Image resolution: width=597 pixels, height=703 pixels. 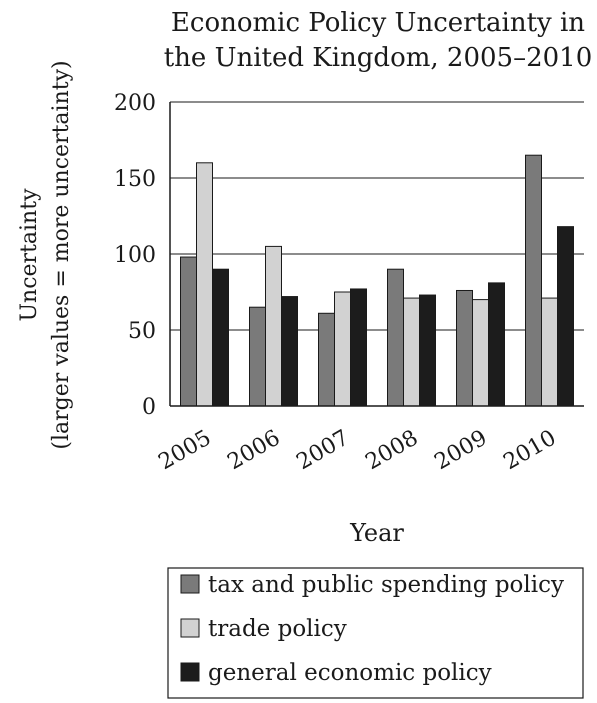 I want to click on x-tick-labels: 2005 2006 2007 2008 2009 2010, so click(x=358, y=451).